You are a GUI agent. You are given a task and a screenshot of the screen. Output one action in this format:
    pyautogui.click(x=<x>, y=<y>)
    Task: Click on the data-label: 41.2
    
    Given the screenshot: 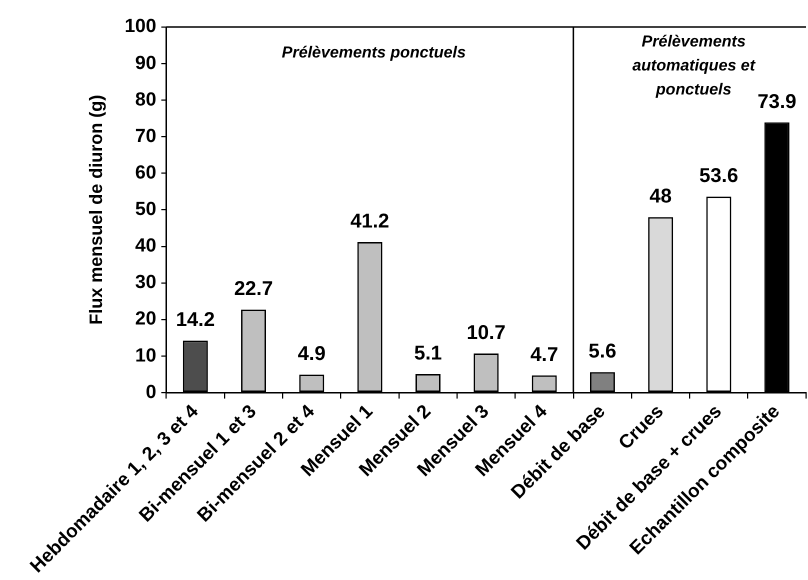 What is the action you would take?
    pyautogui.click(x=370, y=221)
    